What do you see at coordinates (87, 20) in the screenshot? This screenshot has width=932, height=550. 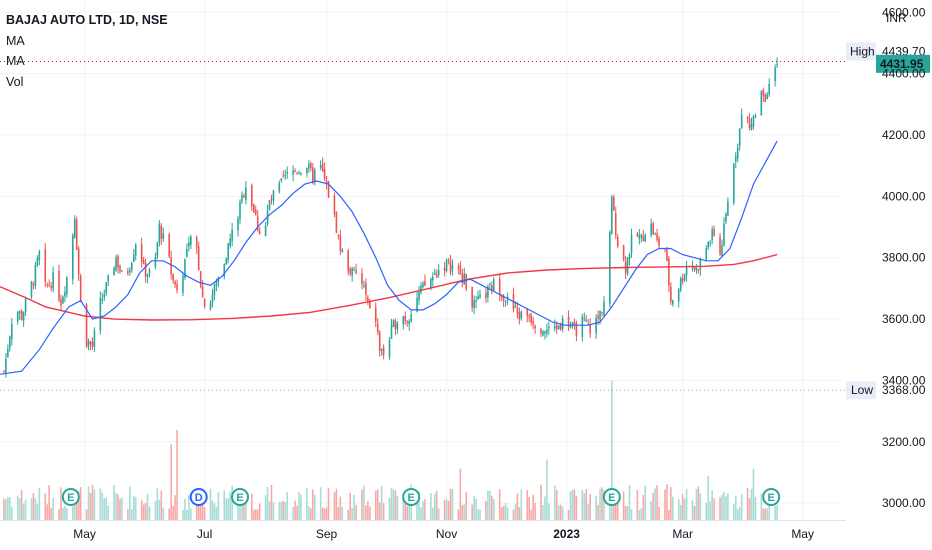 I see `symbol-title: BAJAJ AUTO LTD, 1D, NSE` at bounding box center [87, 20].